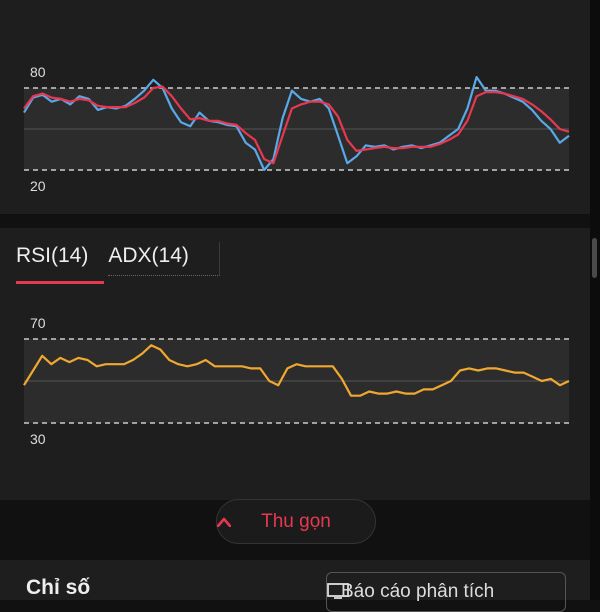 This screenshot has width=600, height=612. I want to click on indicators-section: Chỉ số Báo cáo phân tích, so click(295, 586).